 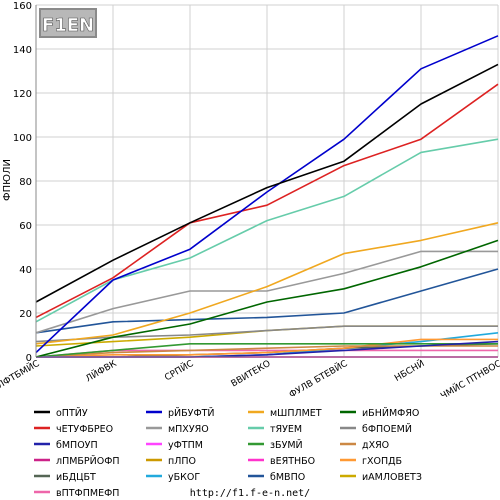 I want to click on y-tick-label: 80, so click(x=25, y=182).